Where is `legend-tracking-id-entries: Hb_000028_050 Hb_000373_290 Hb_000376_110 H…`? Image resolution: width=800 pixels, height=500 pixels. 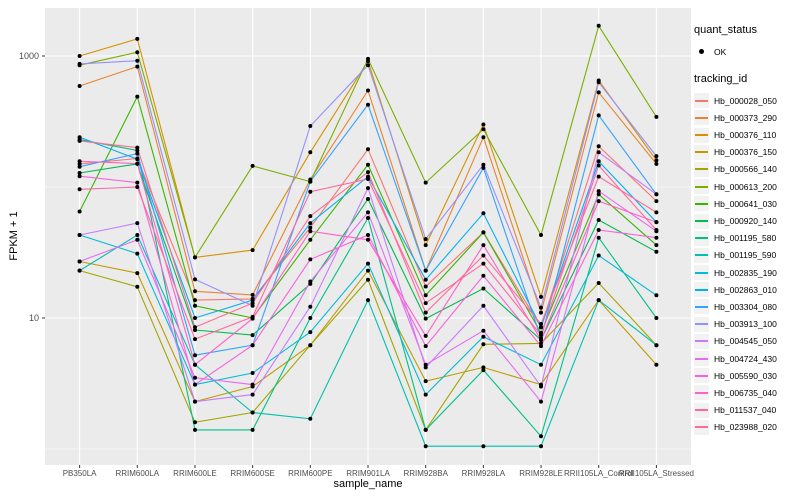 legend-tracking-id-entries: Hb_000028_050 Hb_000373_290 Hb_000376_110 H… is located at coordinates (746, 264).